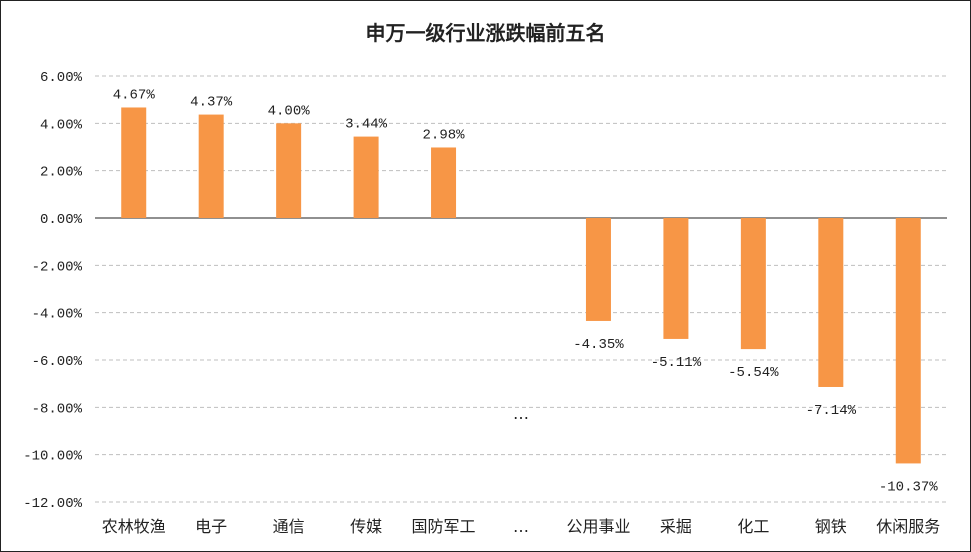 This screenshot has height=552, width=971. I want to click on y-tick-label: -4.00%, so click(57, 315).